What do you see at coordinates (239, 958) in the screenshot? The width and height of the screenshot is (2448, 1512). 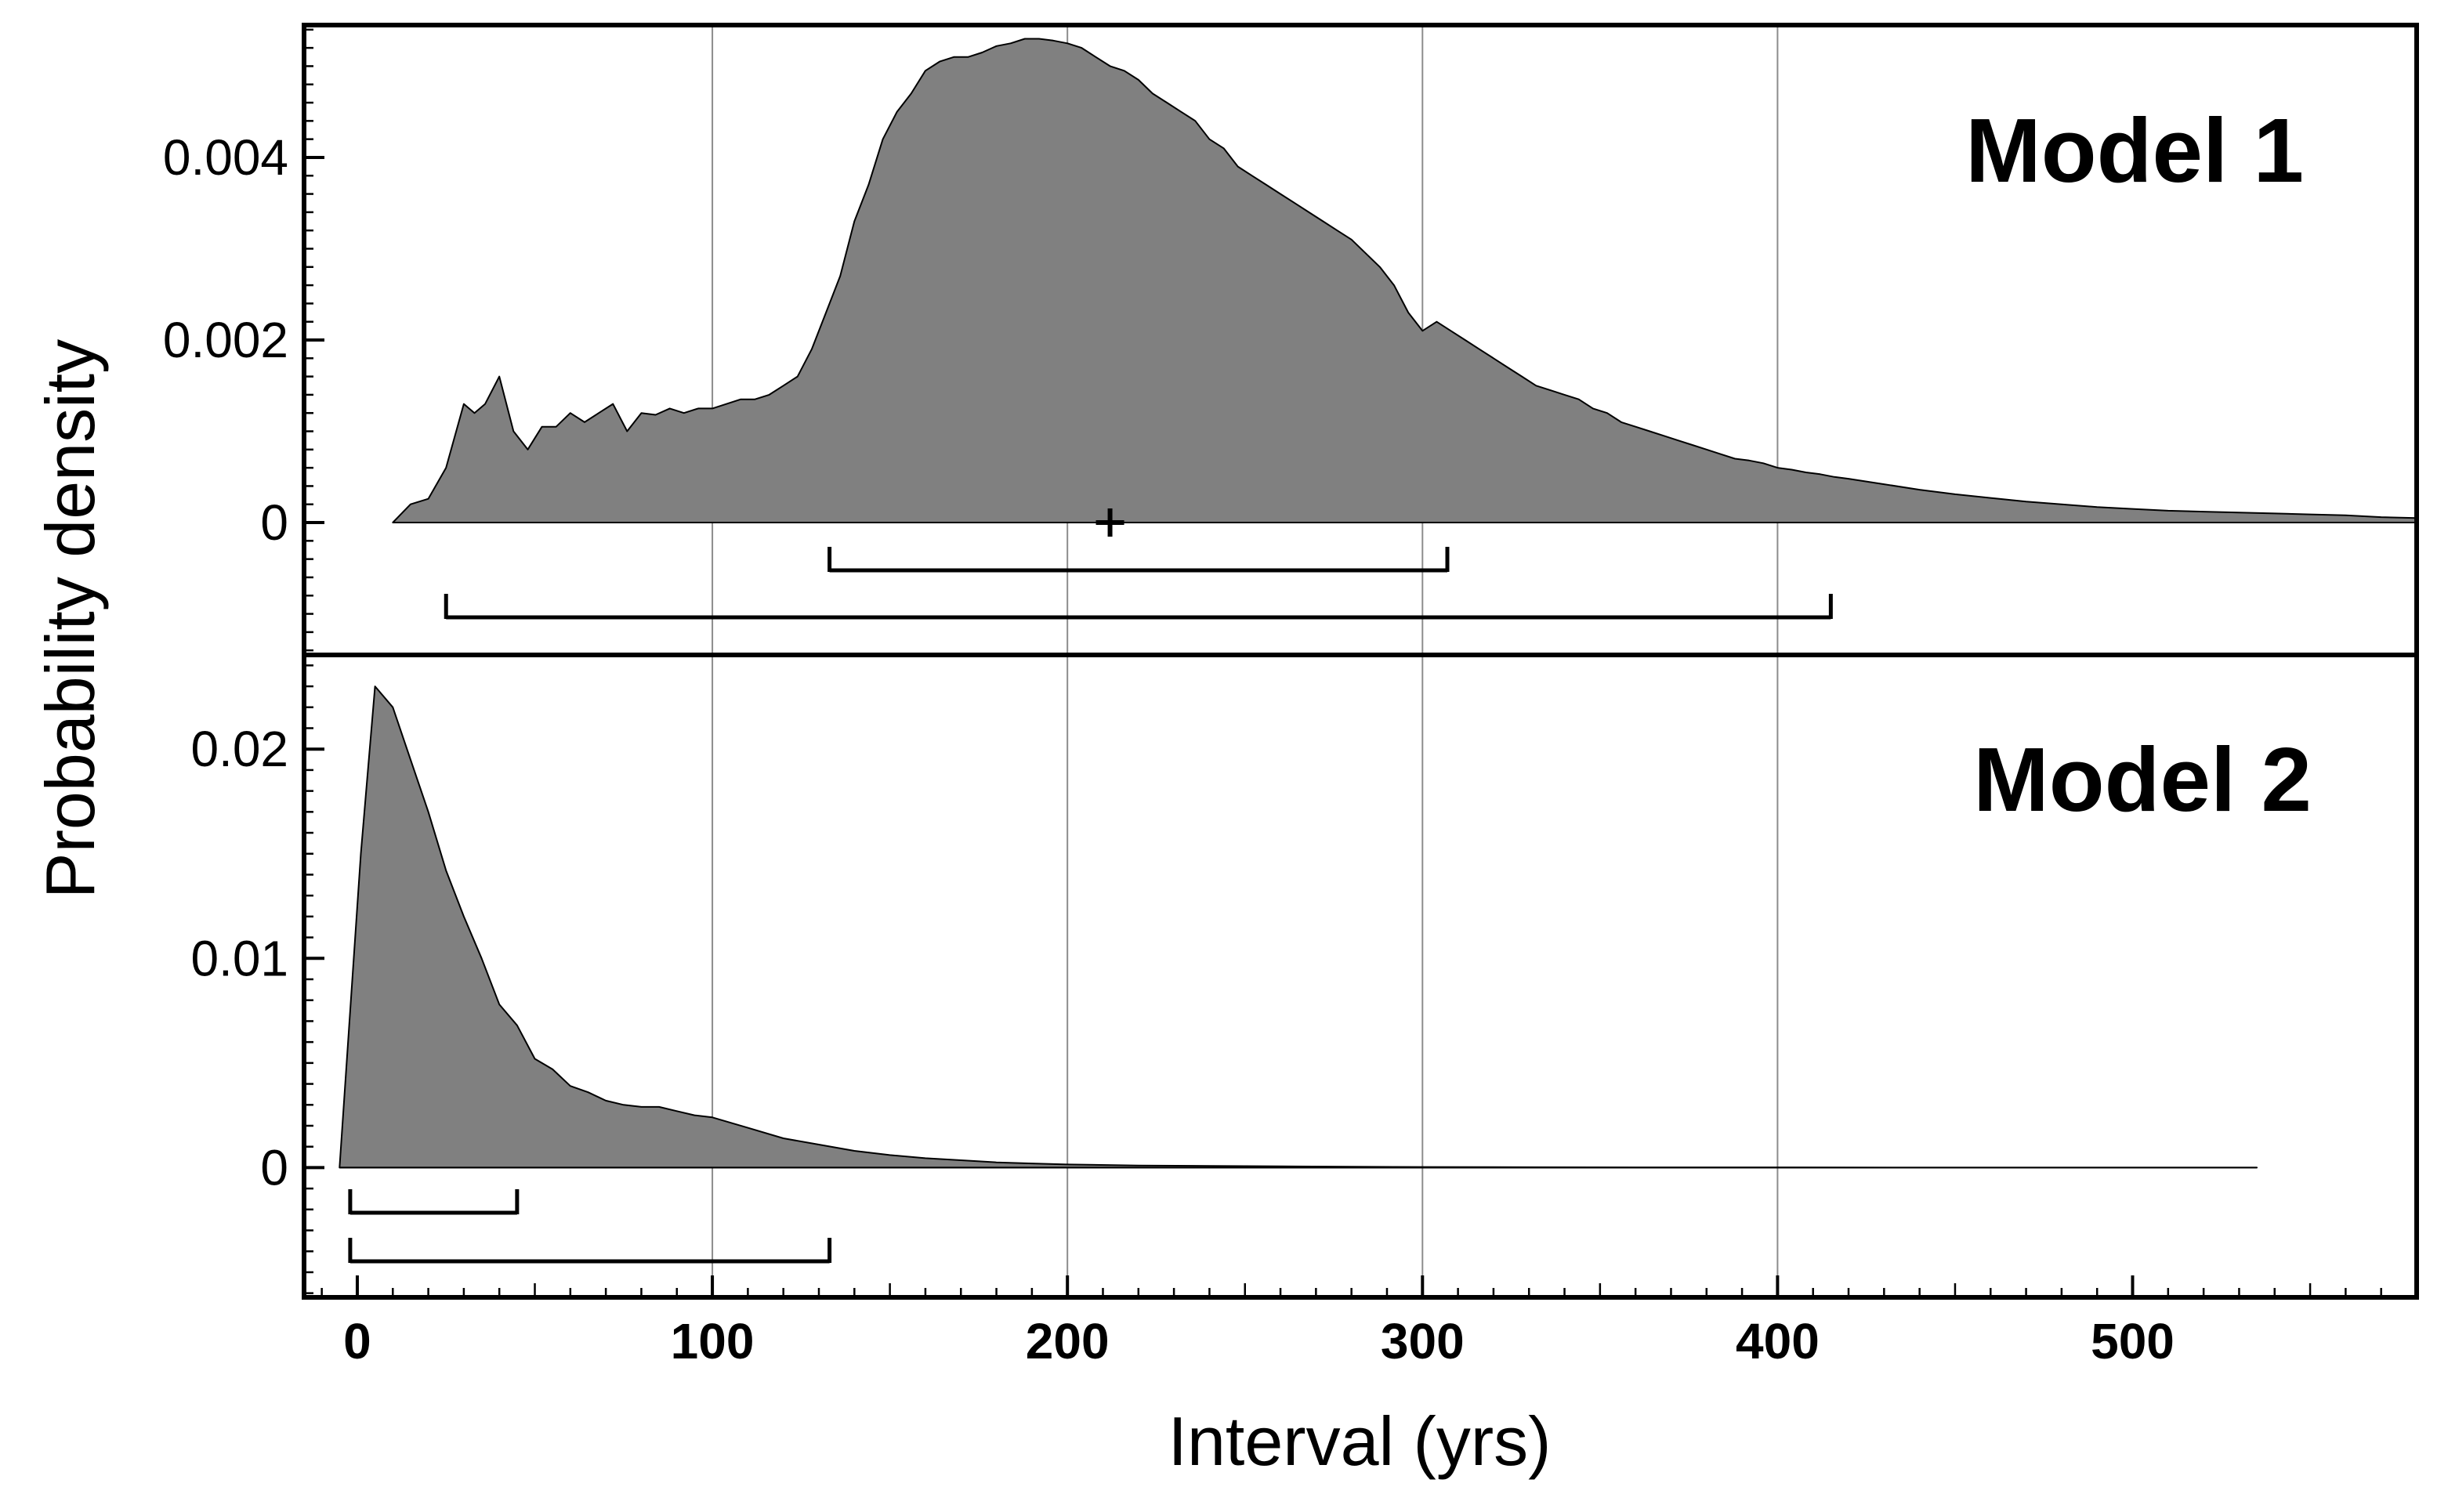 I see `y-tick-label: 0.01` at bounding box center [239, 958].